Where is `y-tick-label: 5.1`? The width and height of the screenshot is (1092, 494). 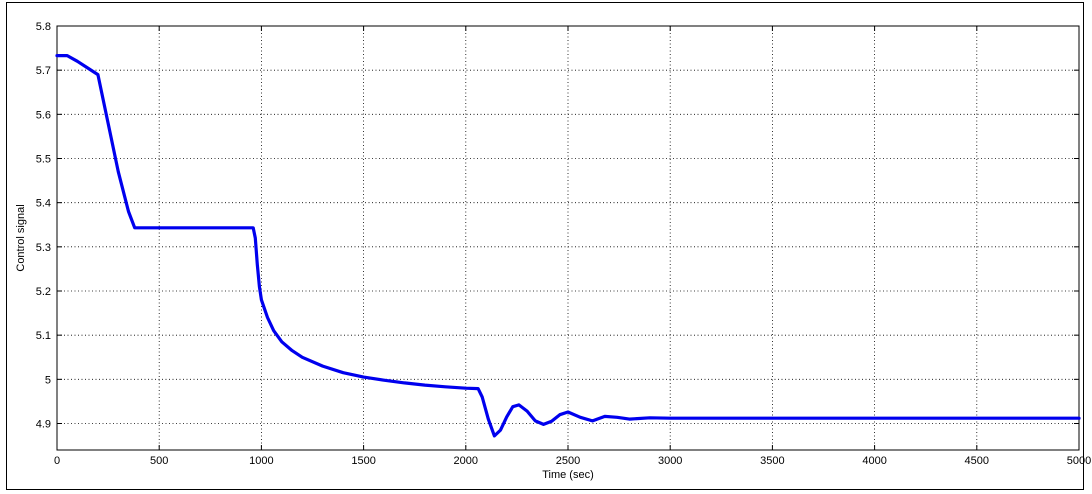 y-tick-label: 5.1 is located at coordinates (43, 336).